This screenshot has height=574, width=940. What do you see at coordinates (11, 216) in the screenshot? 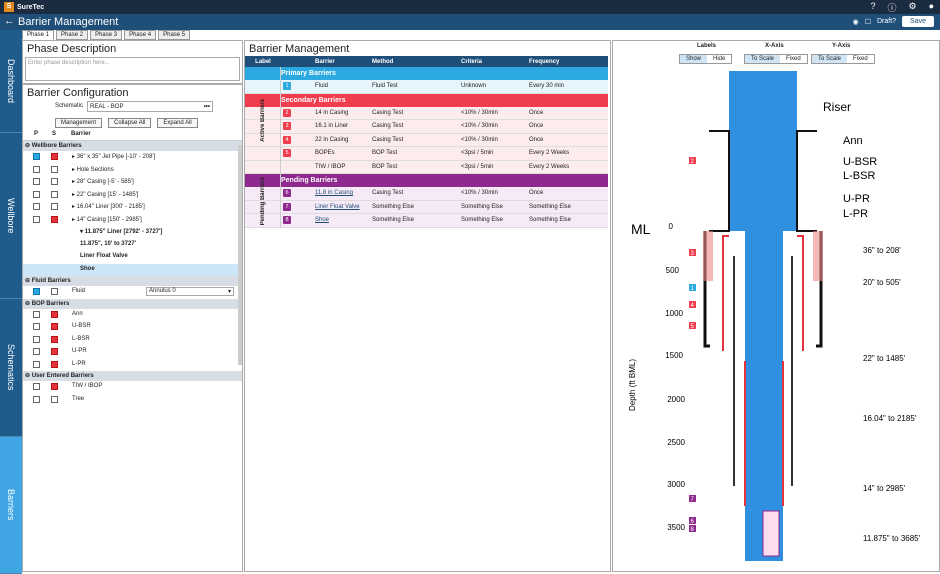
I see `nav-wellbore: Wellbore` at bounding box center [11, 216].